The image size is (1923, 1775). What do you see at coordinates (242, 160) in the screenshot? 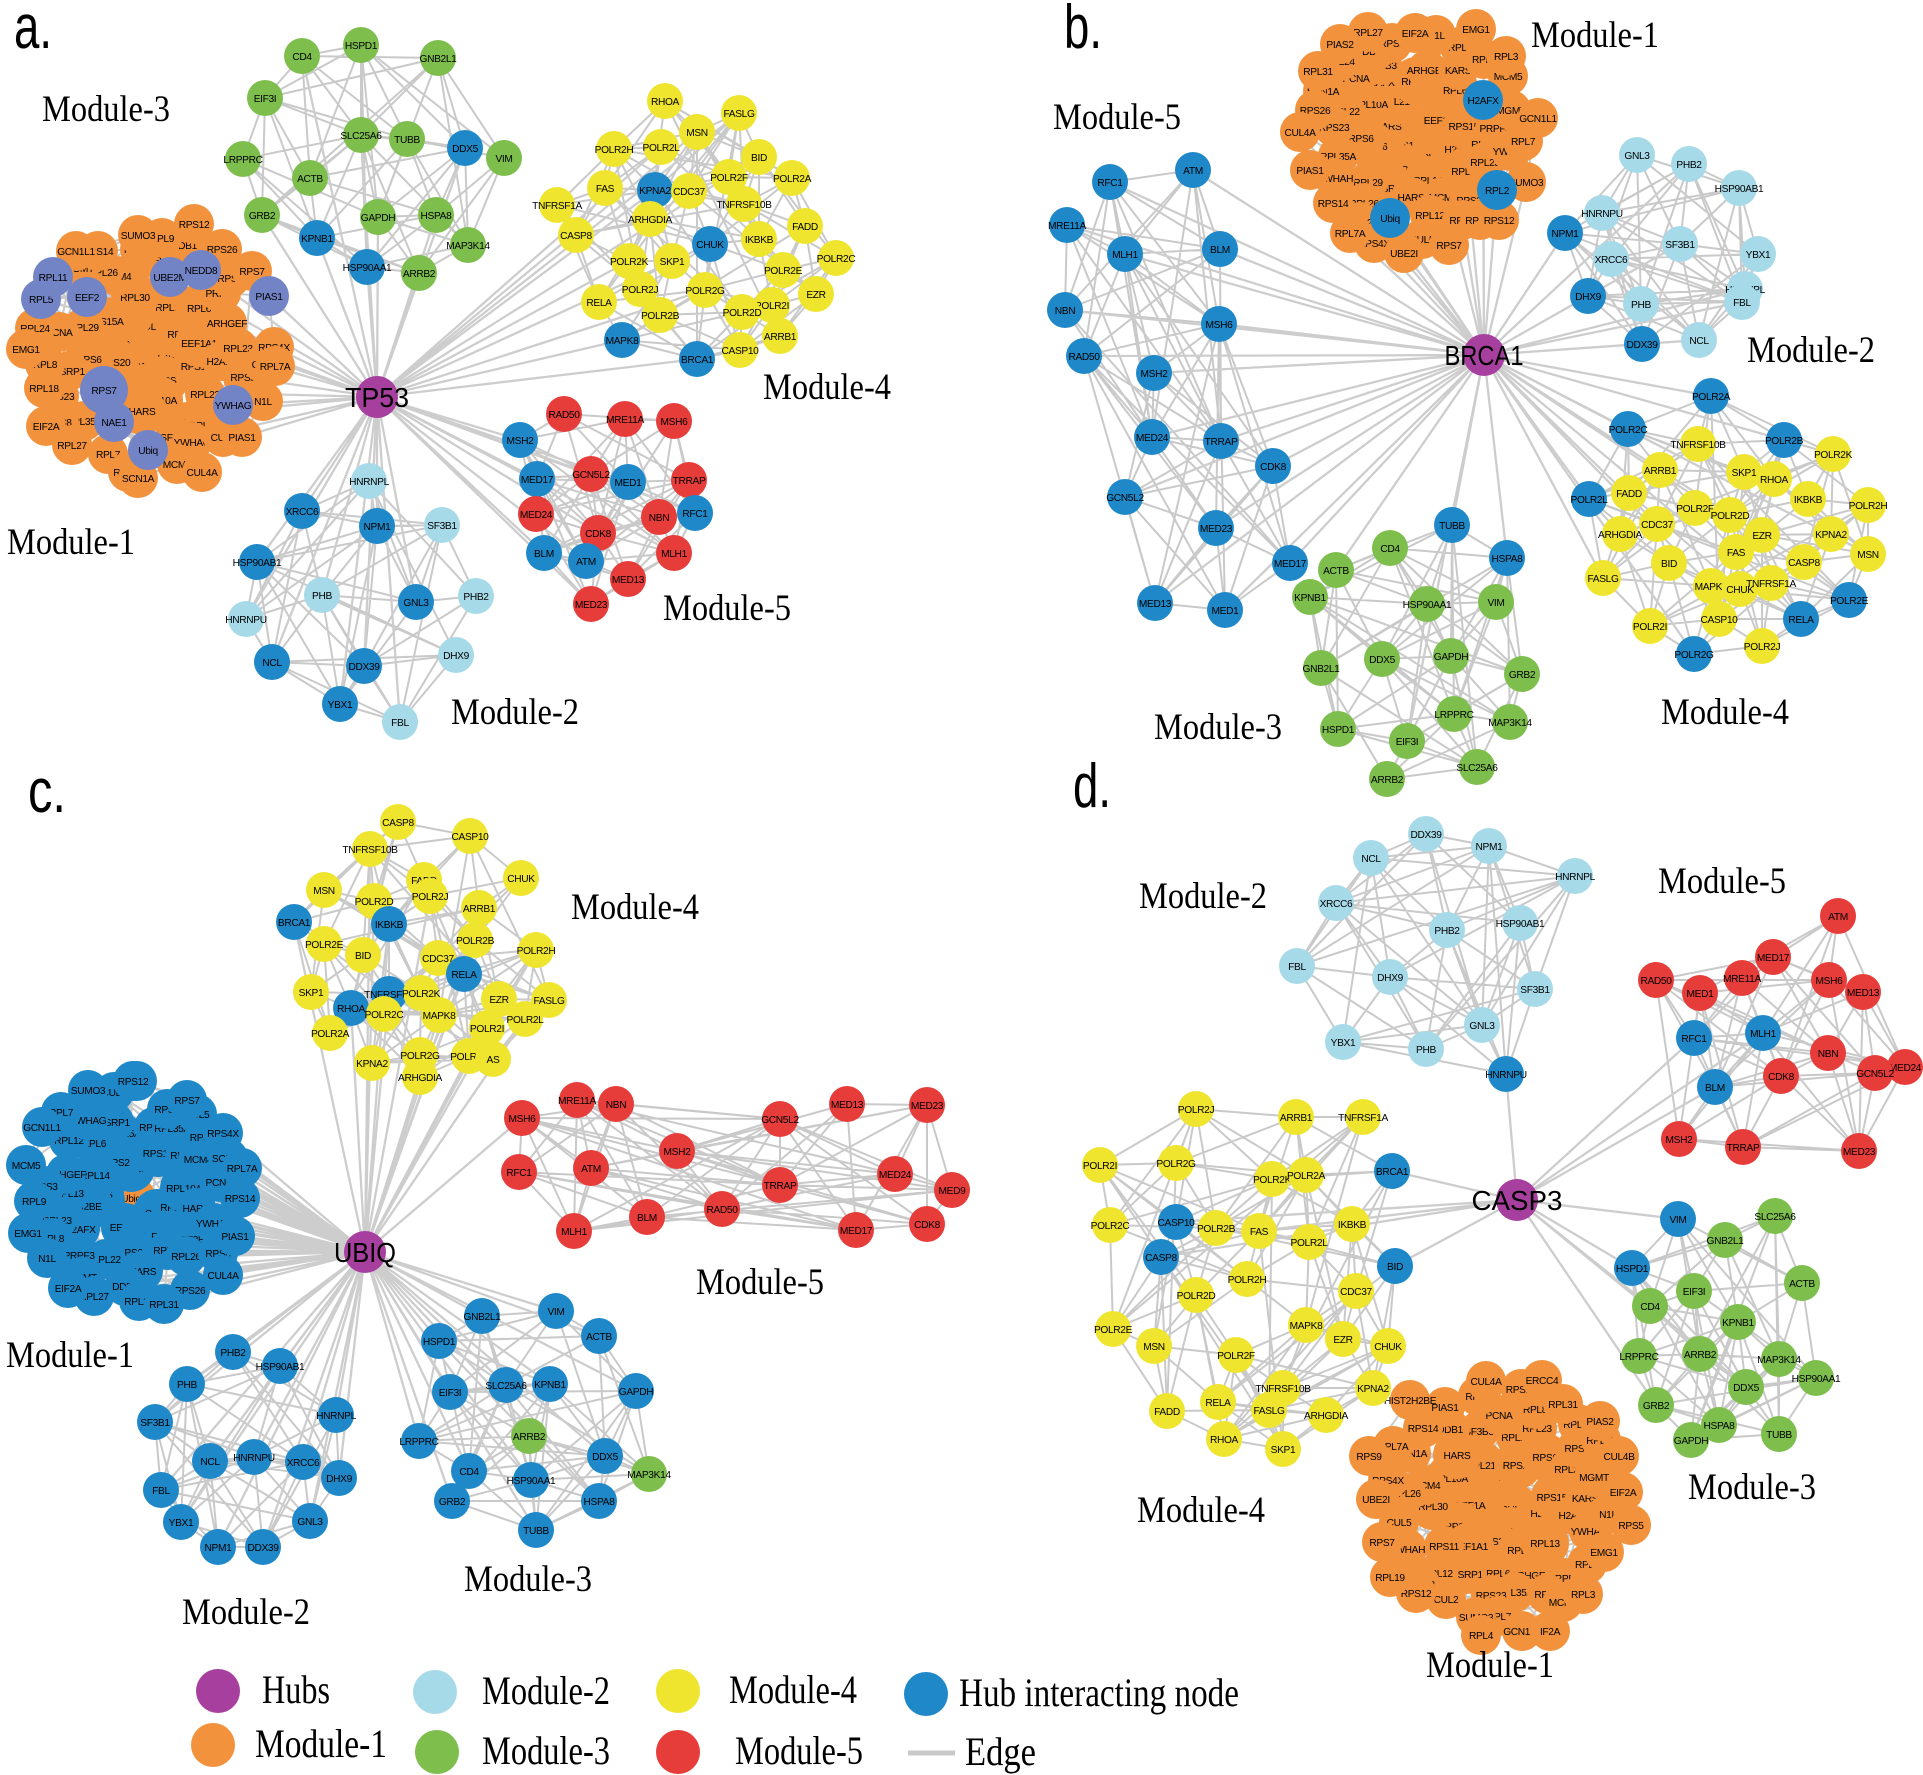
I see `svg-text: LRPPRC` at bounding box center [242, 160].